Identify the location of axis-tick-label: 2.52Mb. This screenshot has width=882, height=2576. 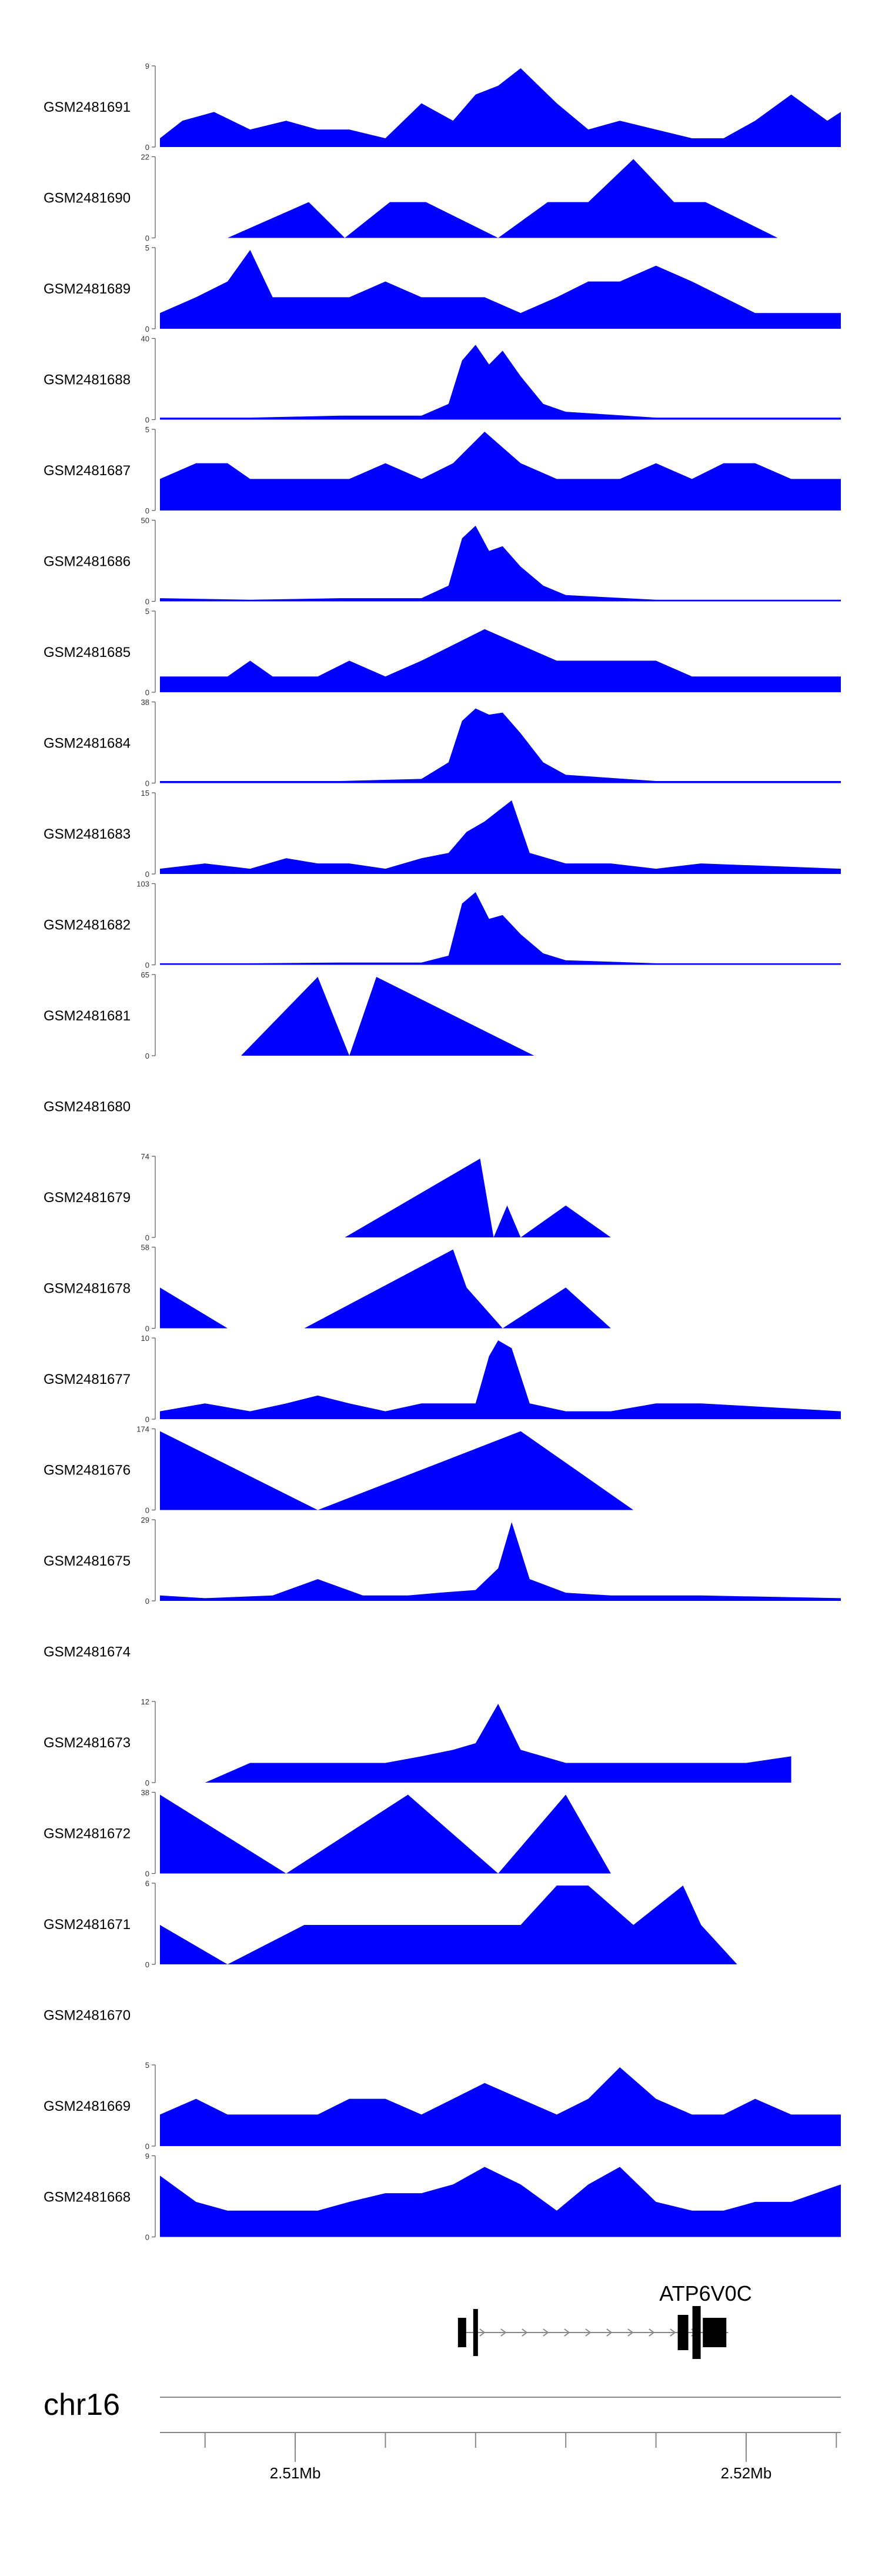
(746, 2473).